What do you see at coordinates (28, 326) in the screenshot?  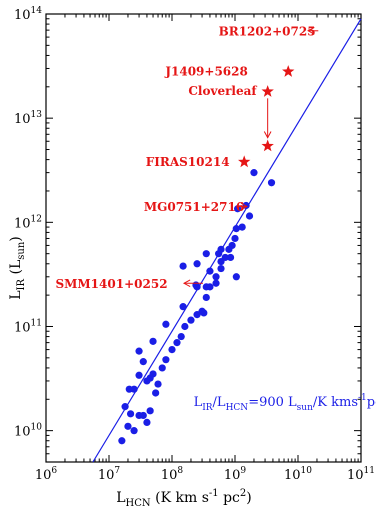 I see `y-tick-label: 1011` at bounding box center [28, 326].